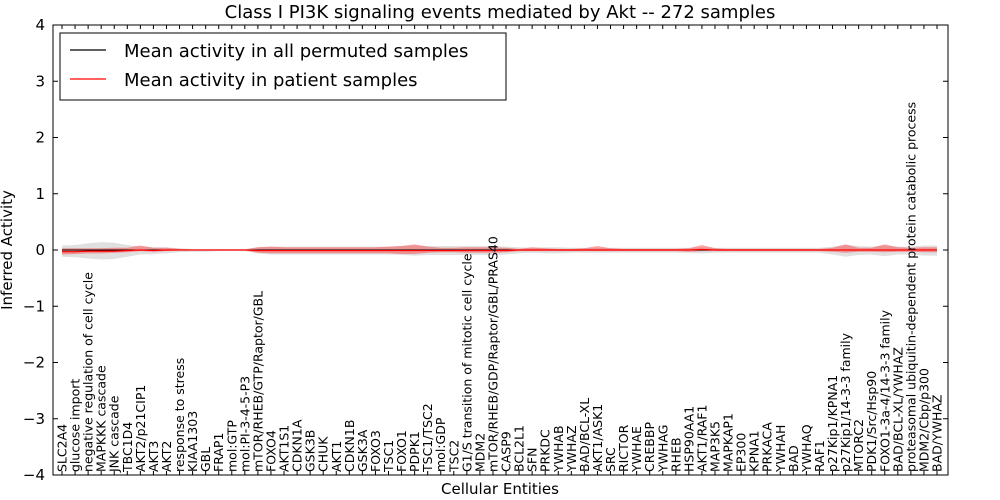 This screenshot has width=1000, height=500. Describe the element at coordinates (754, 451) in the screenshot. I see `x-tick-label: KPNA1` at that location.